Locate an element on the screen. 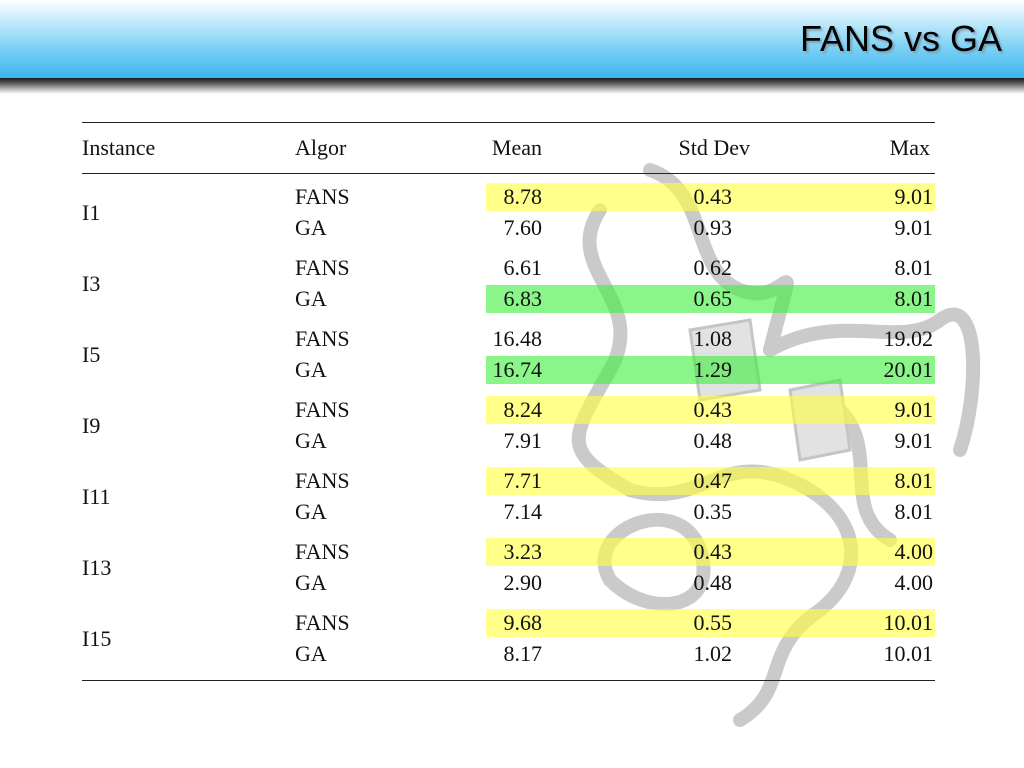  instance-label: I15 is located at coordinates (97, 638).